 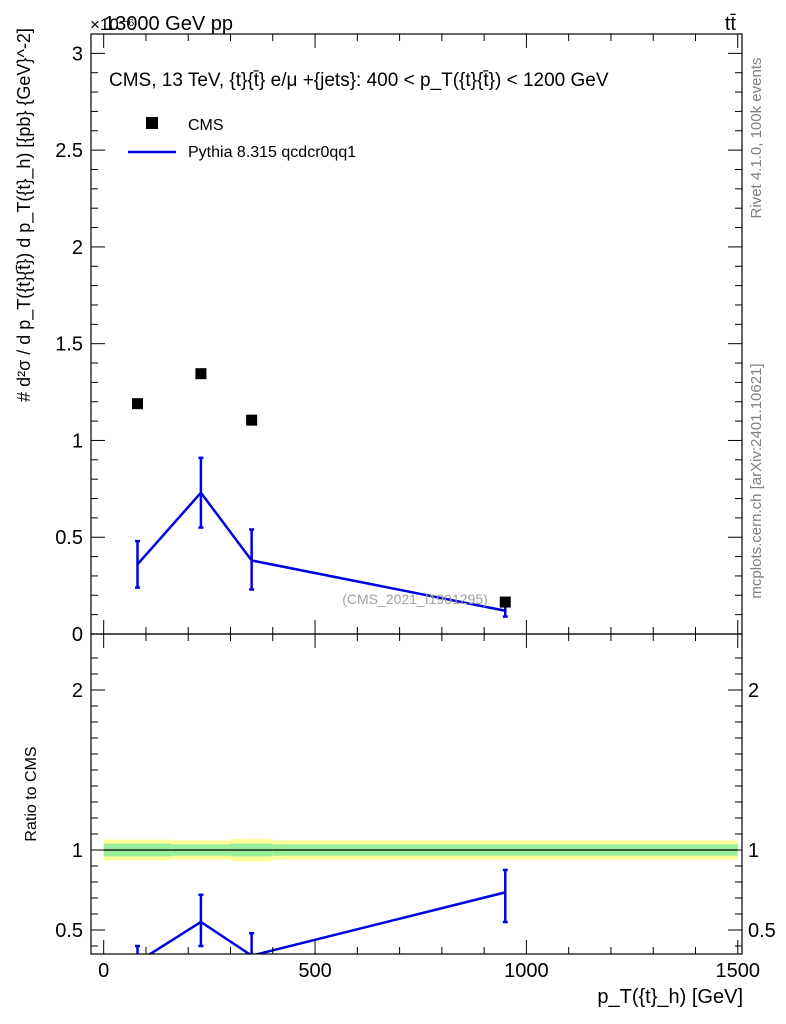 I want to click on ratio-series, so click(x=321, y=911).